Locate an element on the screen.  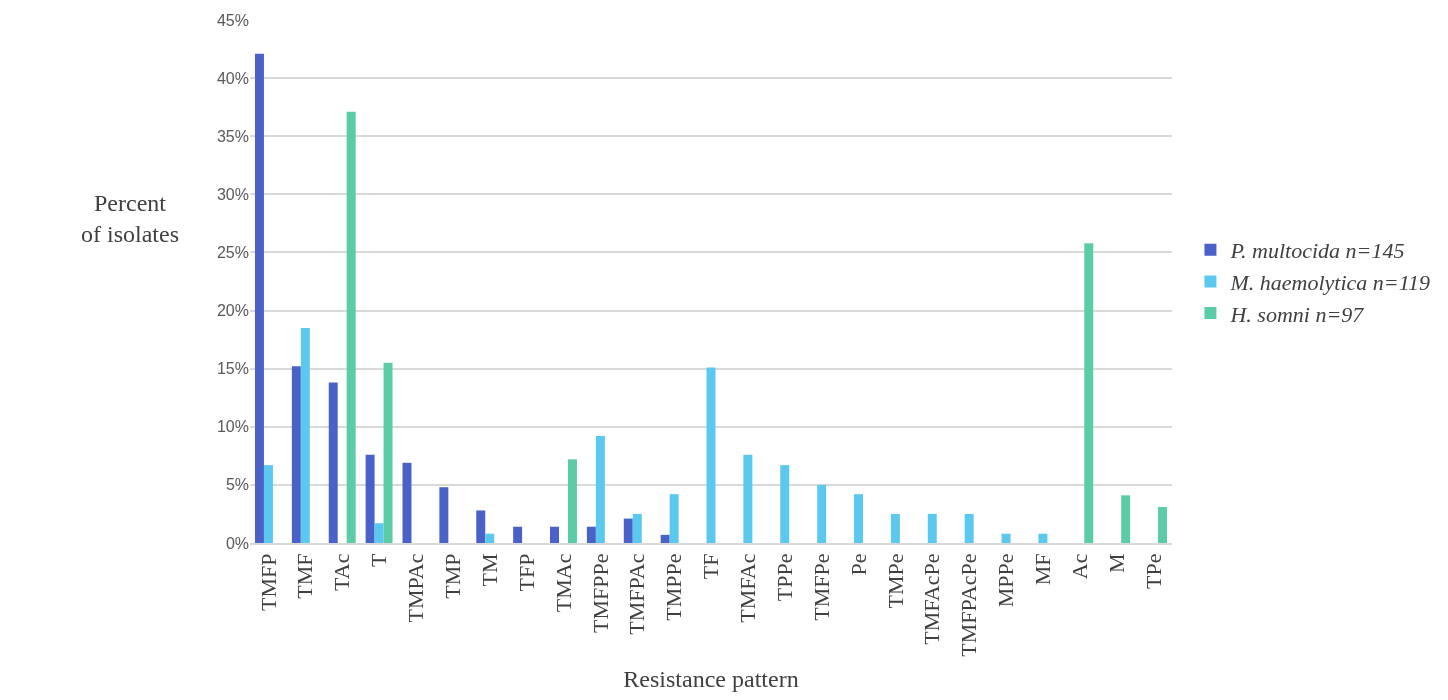
legend-label: P. multocida n=145 is located at coordinates (1317, 251).